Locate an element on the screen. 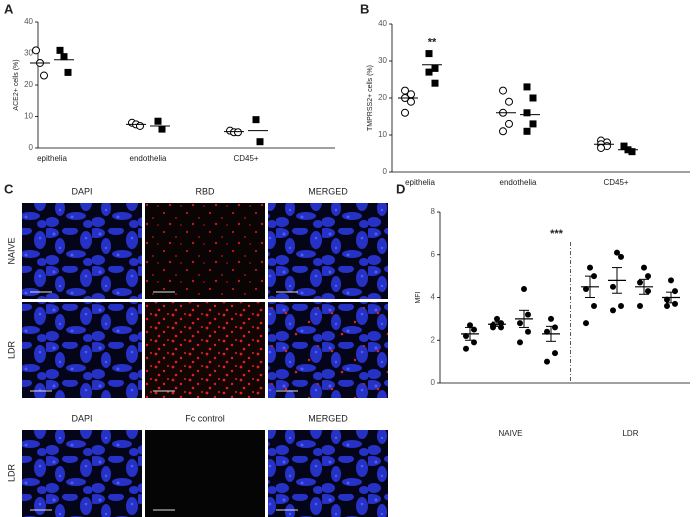 Image resolution: width=700 pixels, height=517 pixels. annotation: *** is located at coordinates (557, 234).